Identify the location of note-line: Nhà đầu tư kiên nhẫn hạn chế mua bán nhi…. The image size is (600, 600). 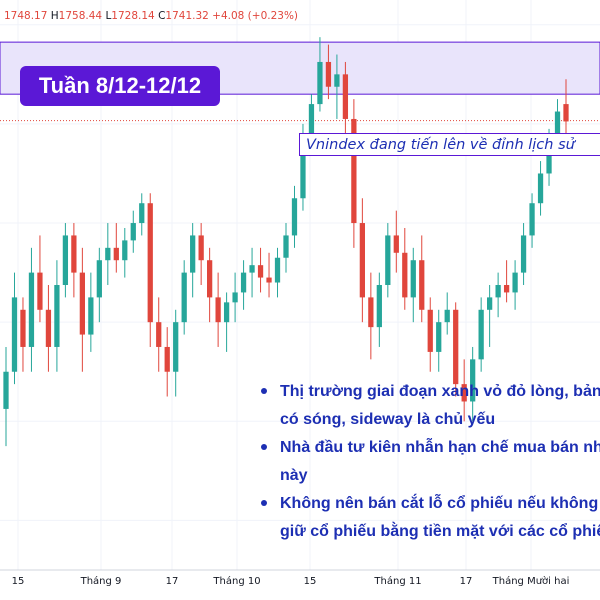
(440, 447).